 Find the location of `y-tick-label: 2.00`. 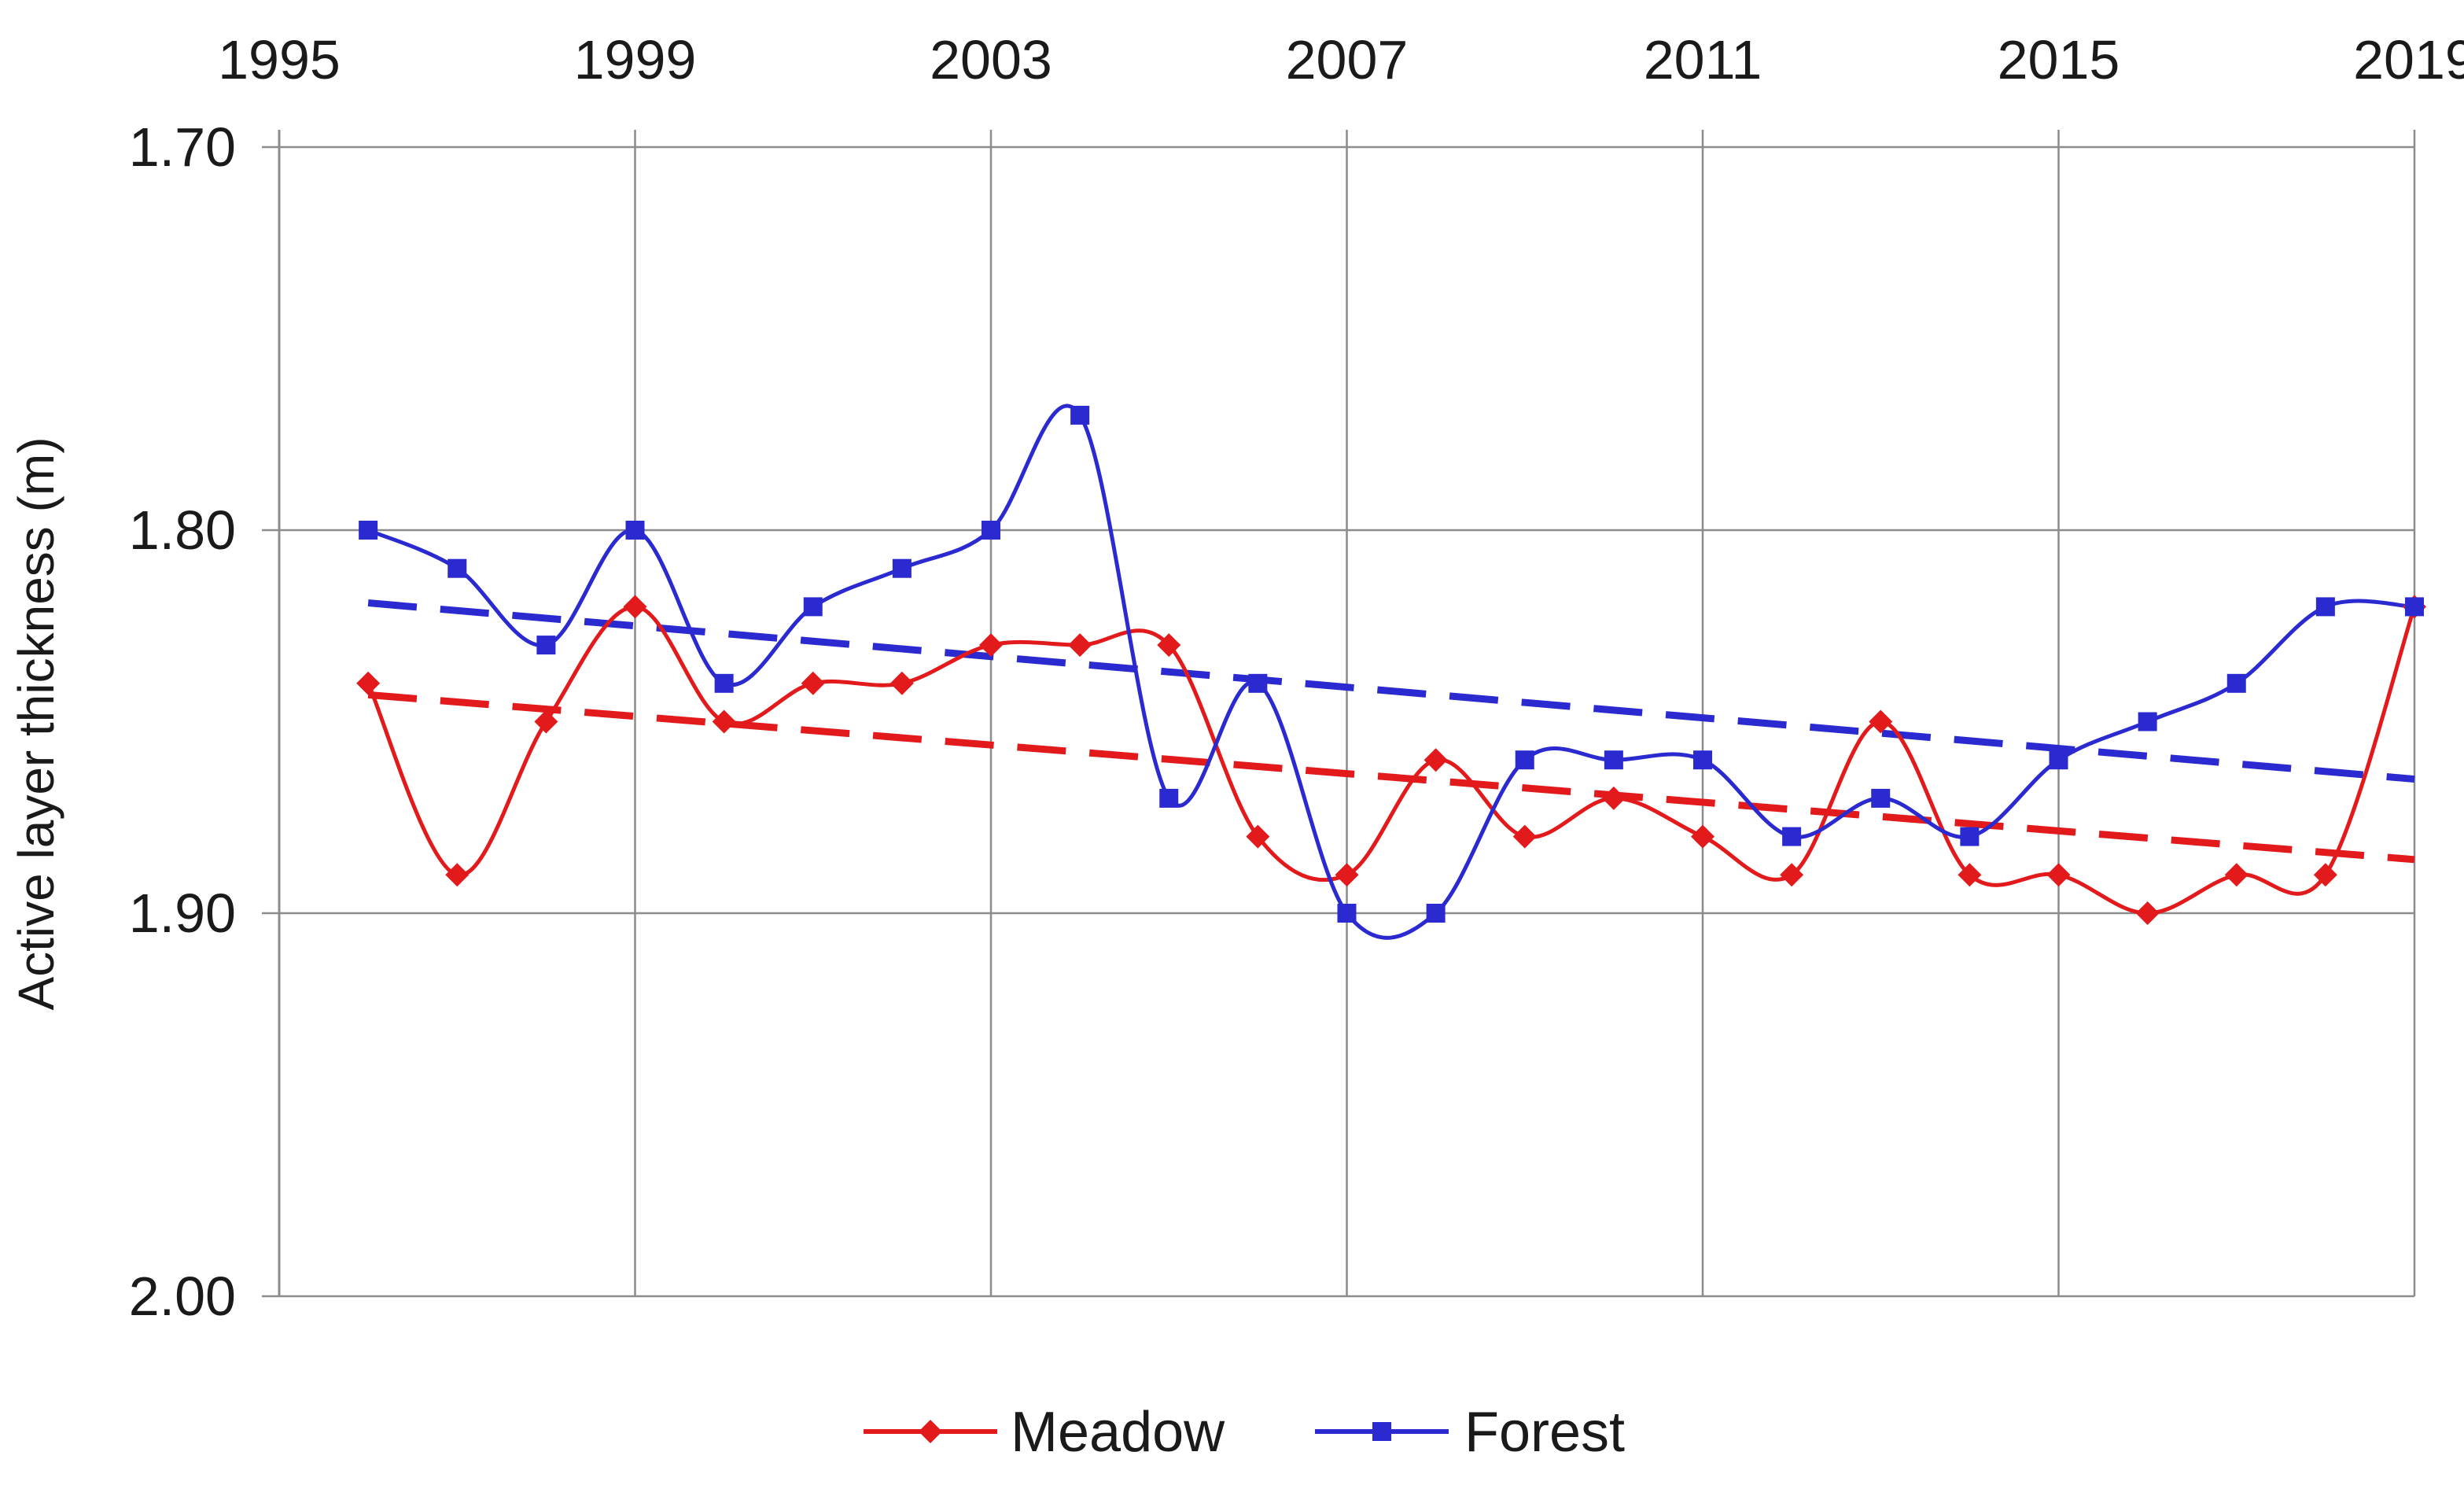

y-tick-label: 2.00 is located at coordinates (182, 1296).